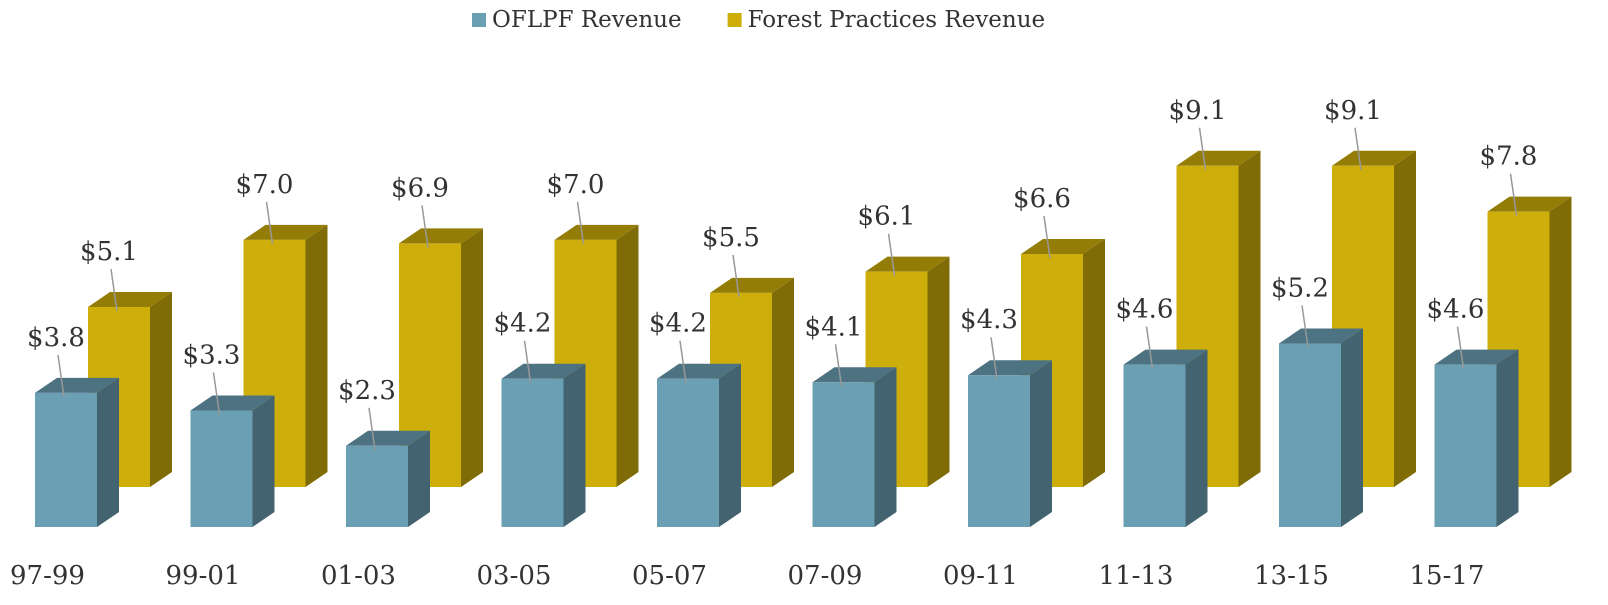 Image resolution: width=1608 pixels, height=605 pixels. Describe the element at coordinates (989, 320) in the screenshot. I see `data-label: $4.3` at that location.